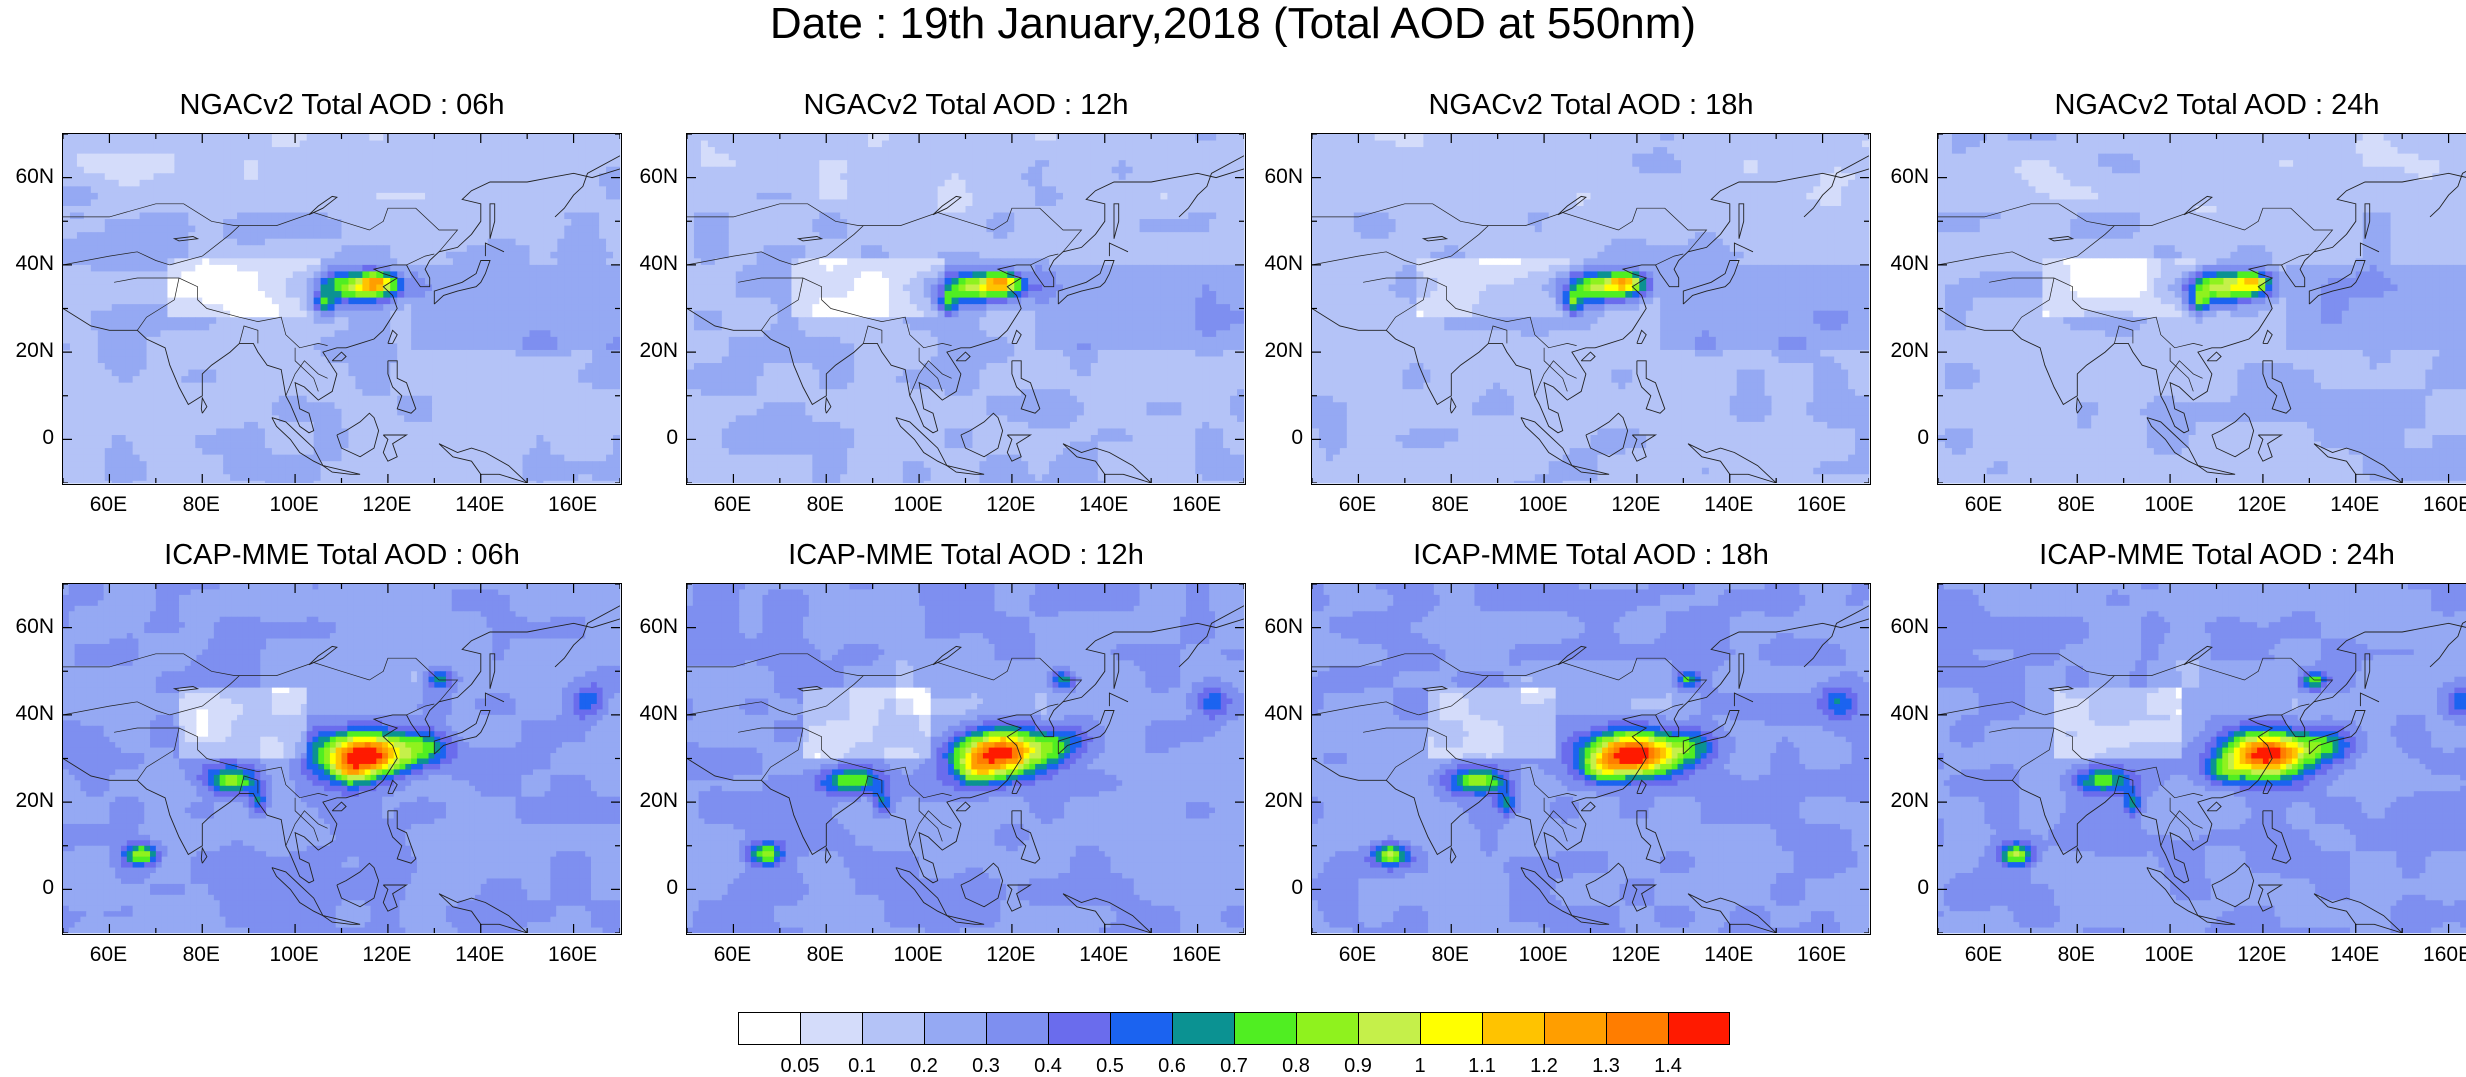  Describe the element at coordinates (1420, 1066) in the screenshot. I see `colorbar-label: 1` at that location.